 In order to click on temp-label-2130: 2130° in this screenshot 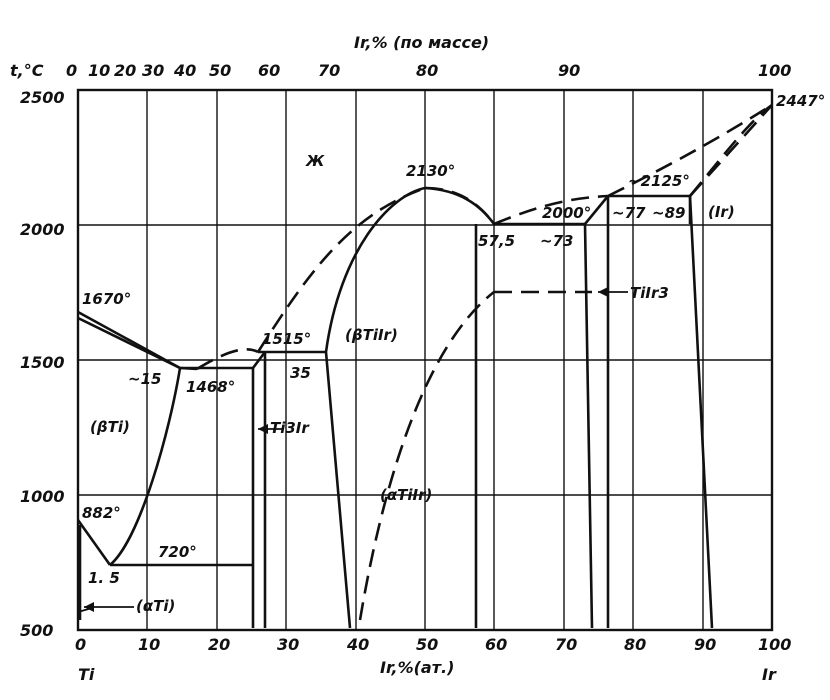, I will do `click(430, 171)`.